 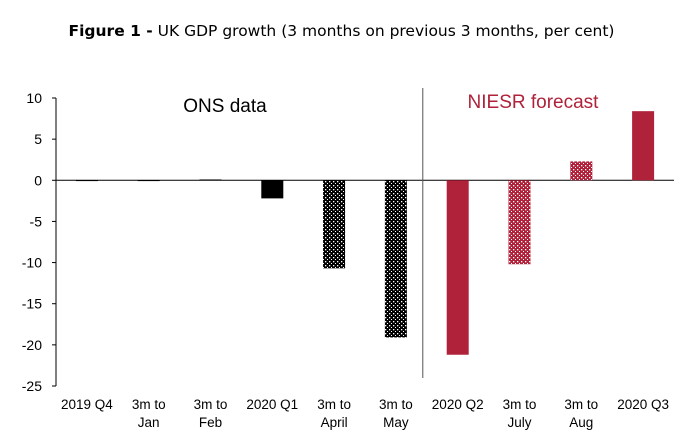 What do you see at coordinates (32, 263) in the screenshot?
I see `y-tick-label: -10` at bounding box center [32, 263].